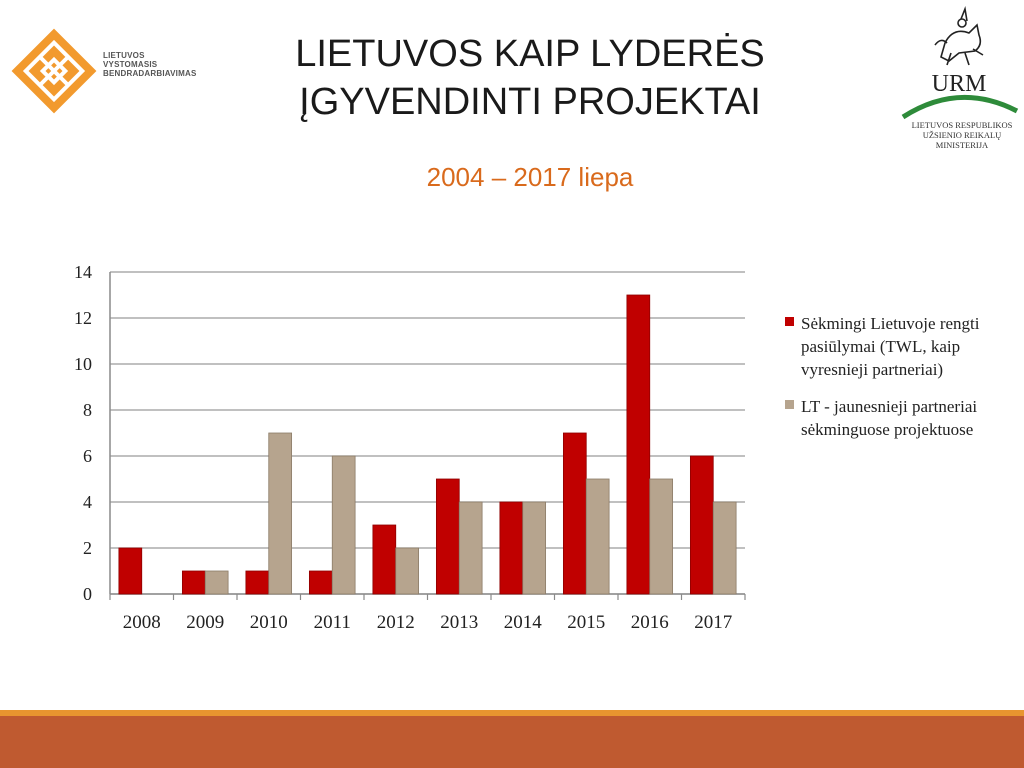 The height and width of the screenshot is (768, 1024). Describe the element at coordinates (512, 742) in the screenshot. I see `footer-band` at that location.